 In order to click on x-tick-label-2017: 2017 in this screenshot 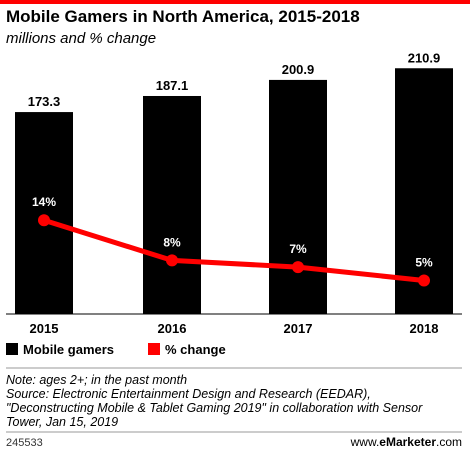, I will do `click(298, 328)`.